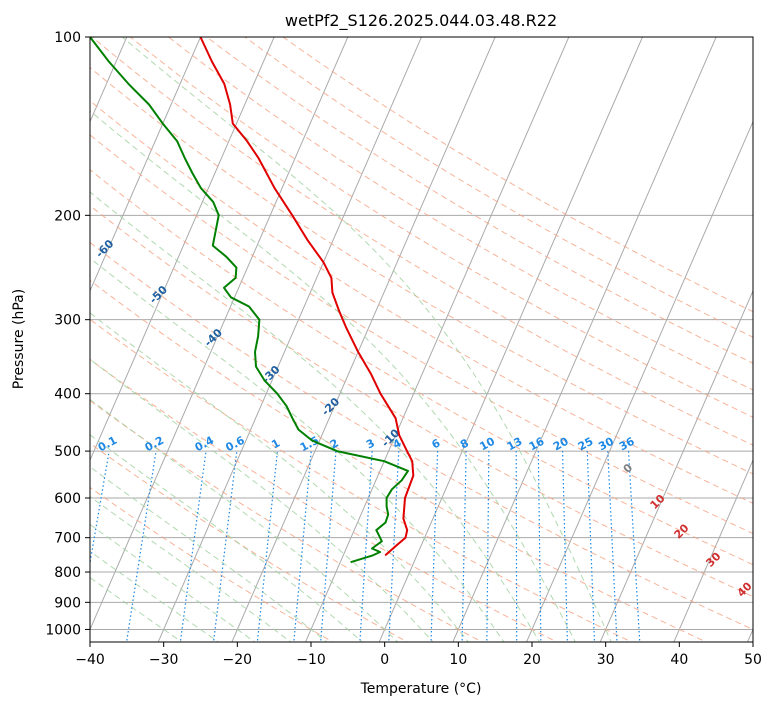  What do you see at coordinates (682, 531) in the screenshot?
I see `dry-adiabat-label: 20` at bounding box center [682, 531].